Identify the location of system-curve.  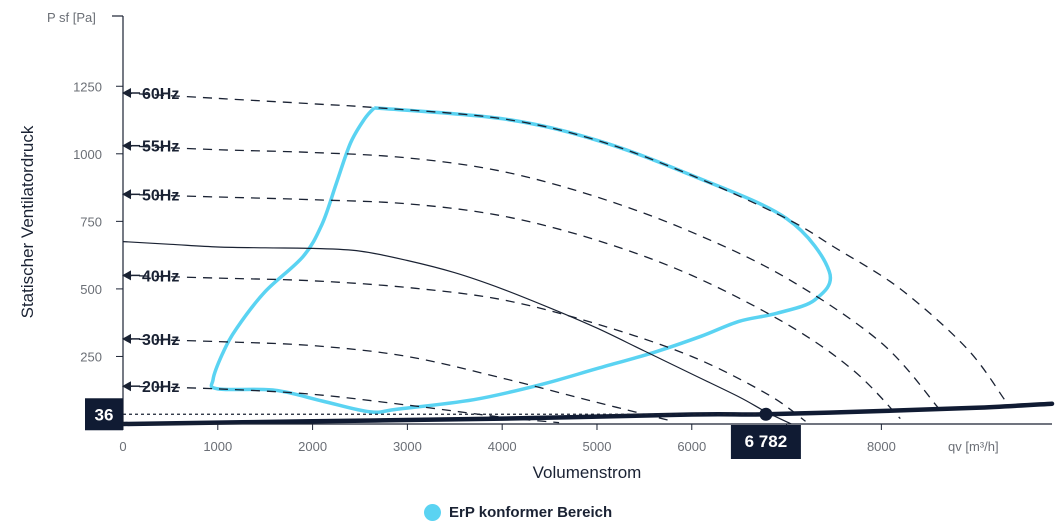
(587, 414).